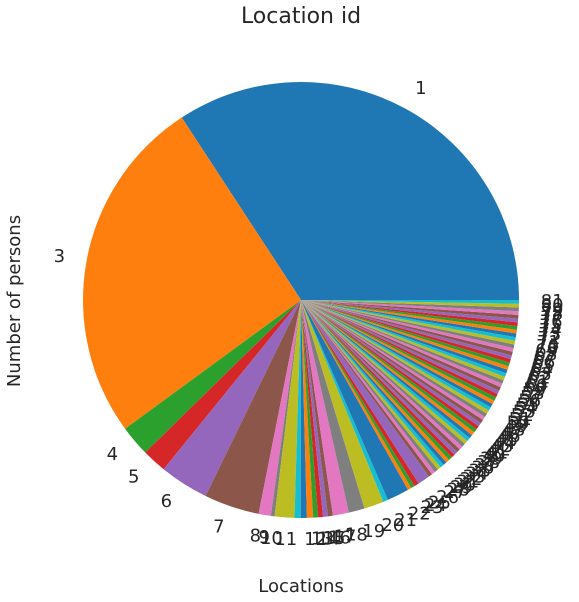 This screenshot has height=602, width=579. What do you see at coordinates (419, 514) in the screenshot?
I see `pie-label-22: 22` at bounding box center [419, 514].